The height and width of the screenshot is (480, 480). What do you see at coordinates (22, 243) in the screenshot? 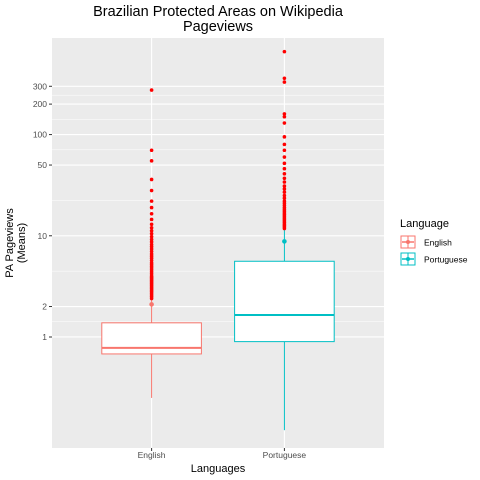
I see `y-axis-label-line-2: (Means)` at bounding box center [22, 243].